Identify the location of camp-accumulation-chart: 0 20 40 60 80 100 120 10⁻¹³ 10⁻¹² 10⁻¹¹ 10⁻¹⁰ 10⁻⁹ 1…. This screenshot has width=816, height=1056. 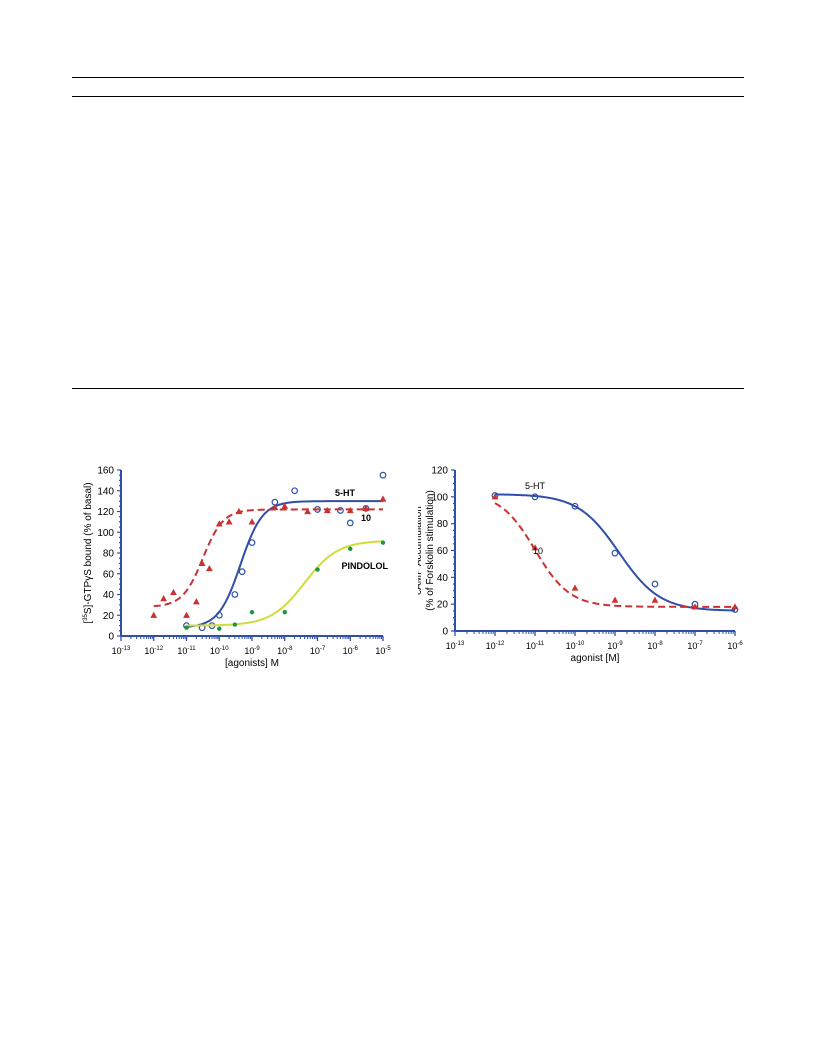
(580, 565).